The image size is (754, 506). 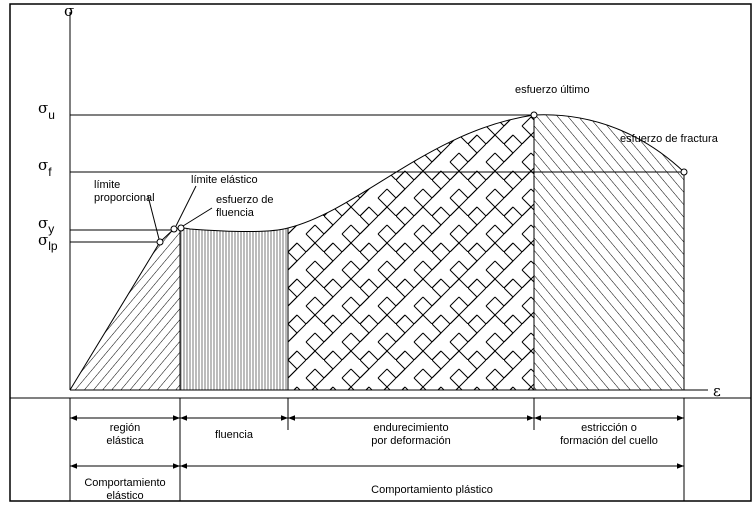 What do you see at coordinates (124, 198) in the screenshot?
I see `annotation: proporcional` at bounding box center [124, 198].